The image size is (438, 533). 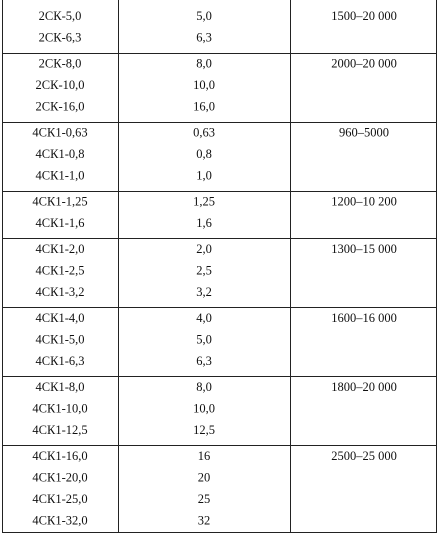 What do you see at coordinates (59, 520) in the screenshot?
I see `product-name: 4СК1-32,0` at bounding box center [59, 520].